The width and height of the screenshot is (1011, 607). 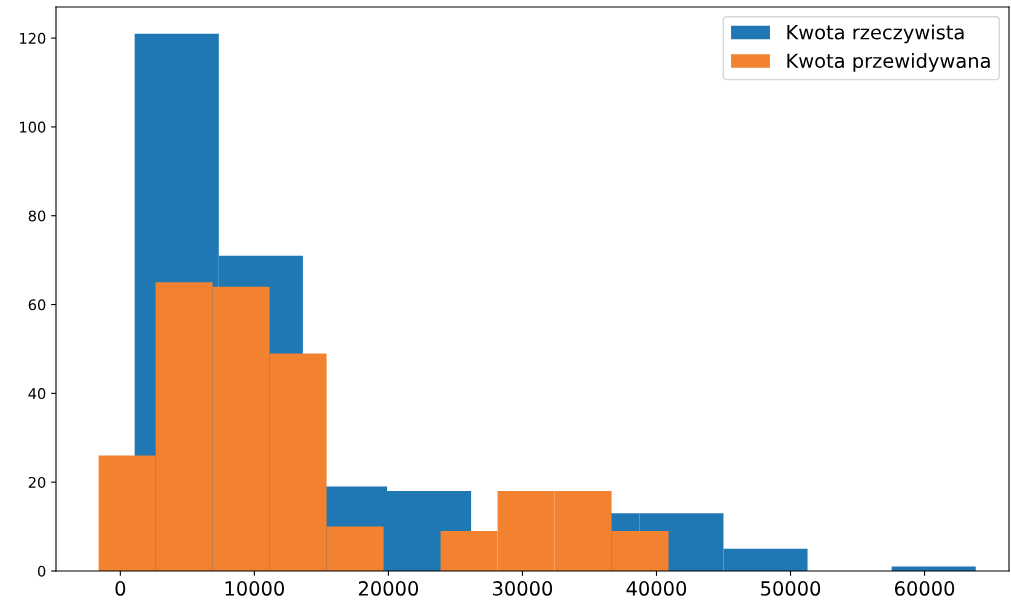 What do you see at coordinates (888, 62) in the screenshot?
I see `legend-label: Kwota przewidywana` at bounding box center [888, 62].